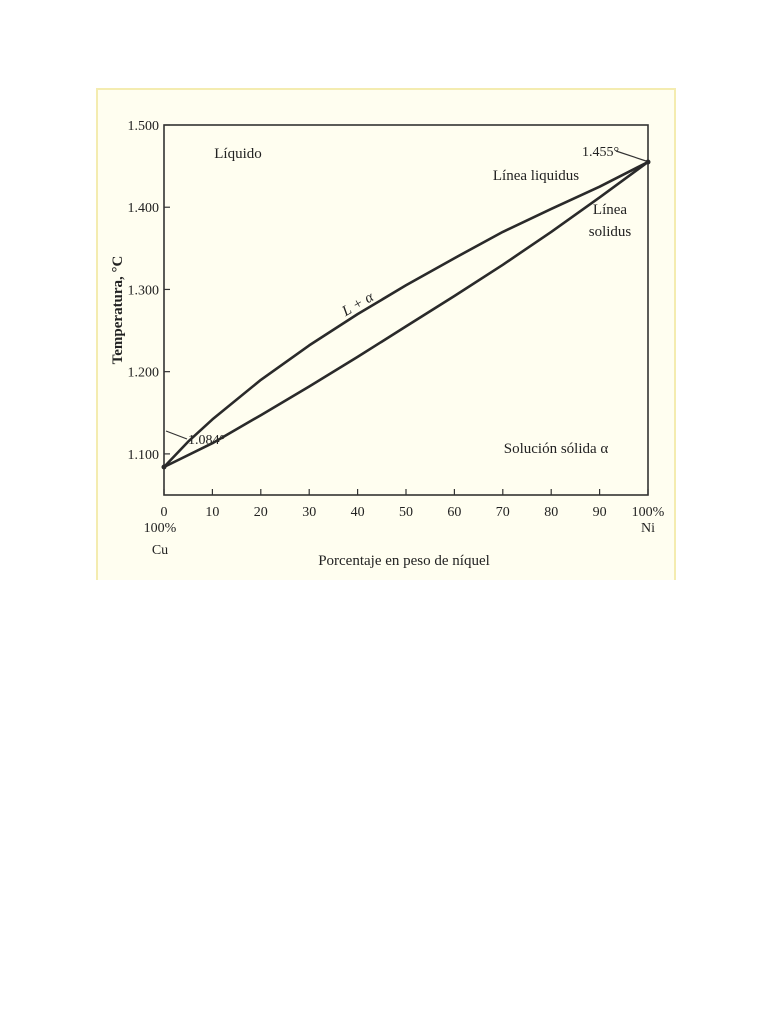  I want to click on x-tick-label: 50, so click(406, 512).